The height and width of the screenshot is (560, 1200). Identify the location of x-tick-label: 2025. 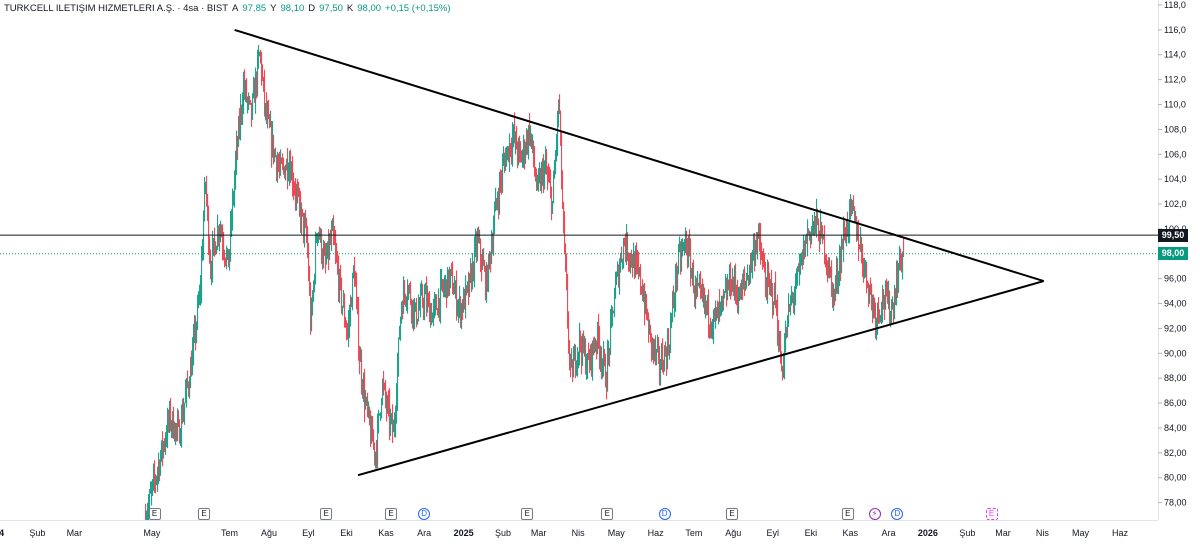
(464, 533).